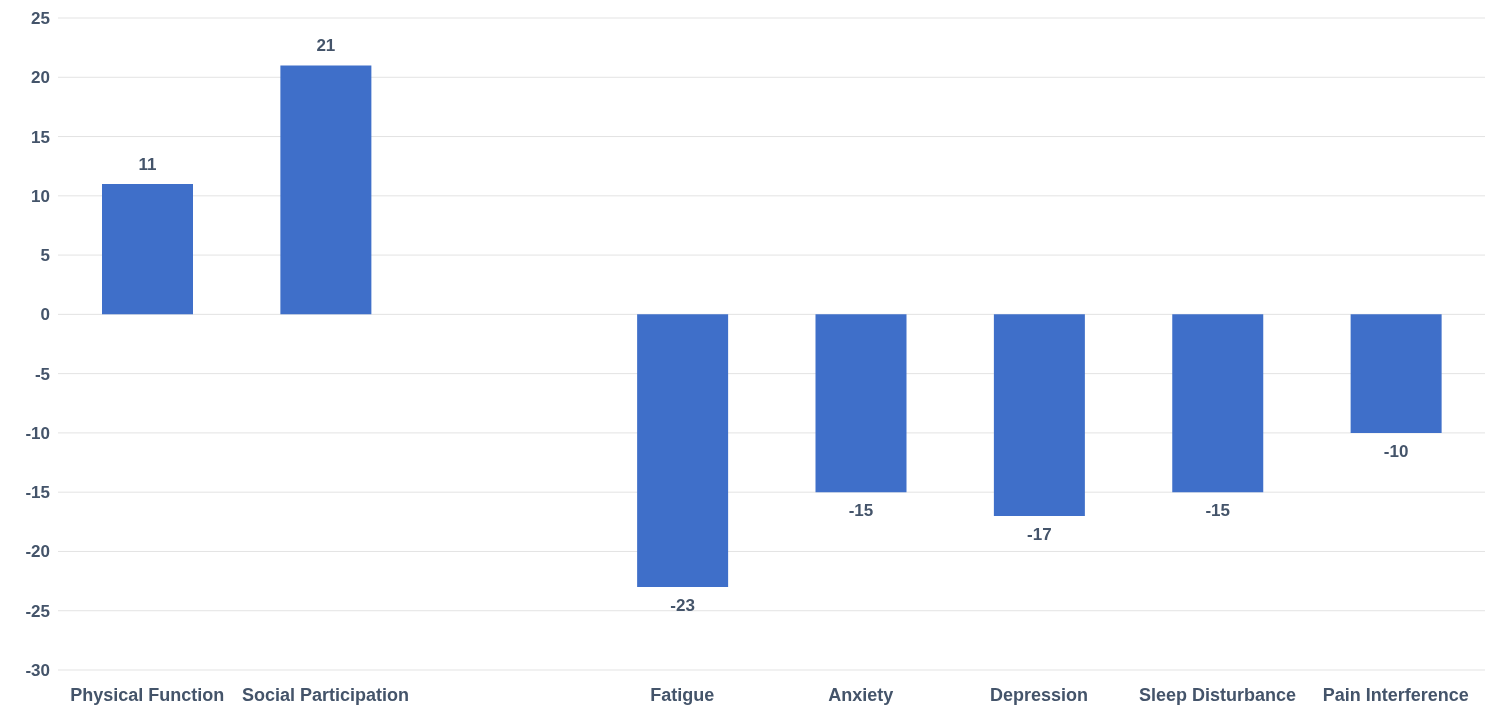 The image size is (1493, 718). What do you see at coordinates (40, 19) in the screenshot?
I see `y-tick-label: 25` at bounding box center [40, 19].